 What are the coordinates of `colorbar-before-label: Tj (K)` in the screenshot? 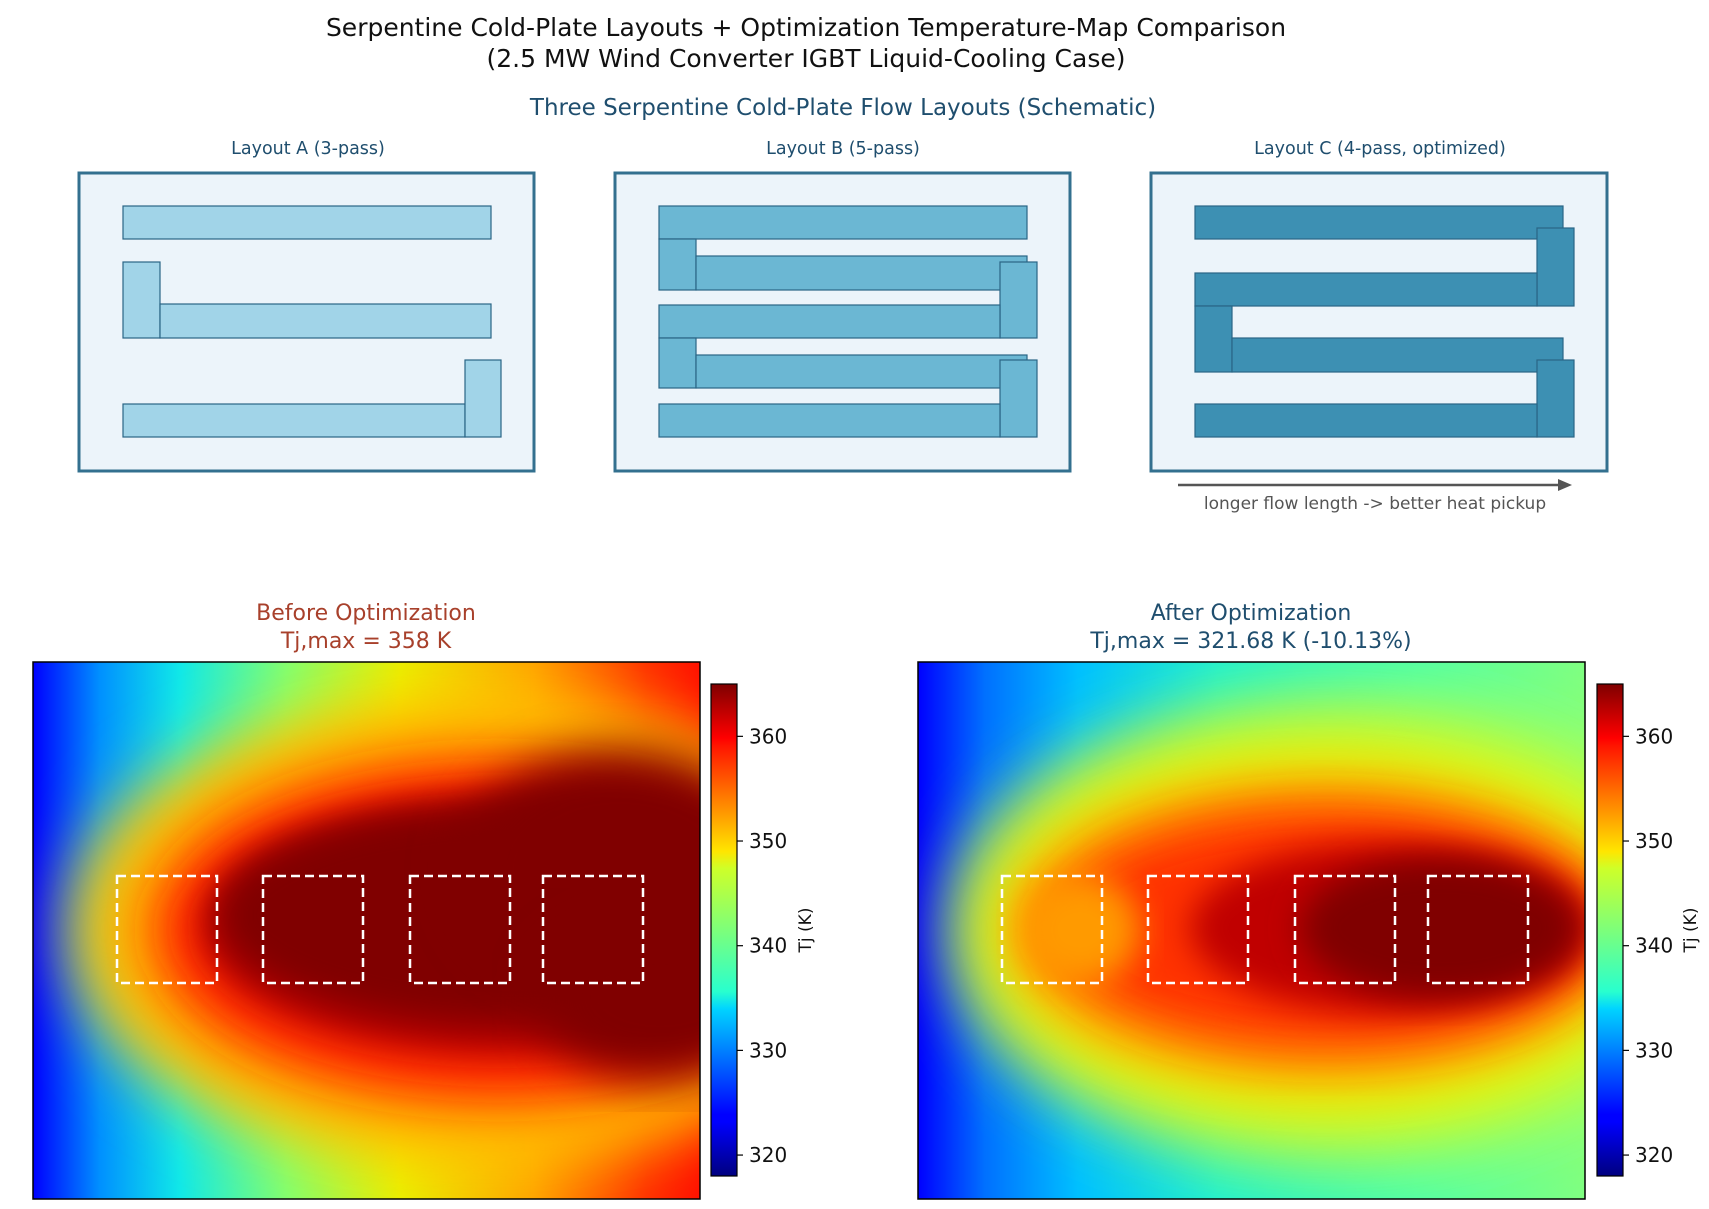 It's located at (806, 931).